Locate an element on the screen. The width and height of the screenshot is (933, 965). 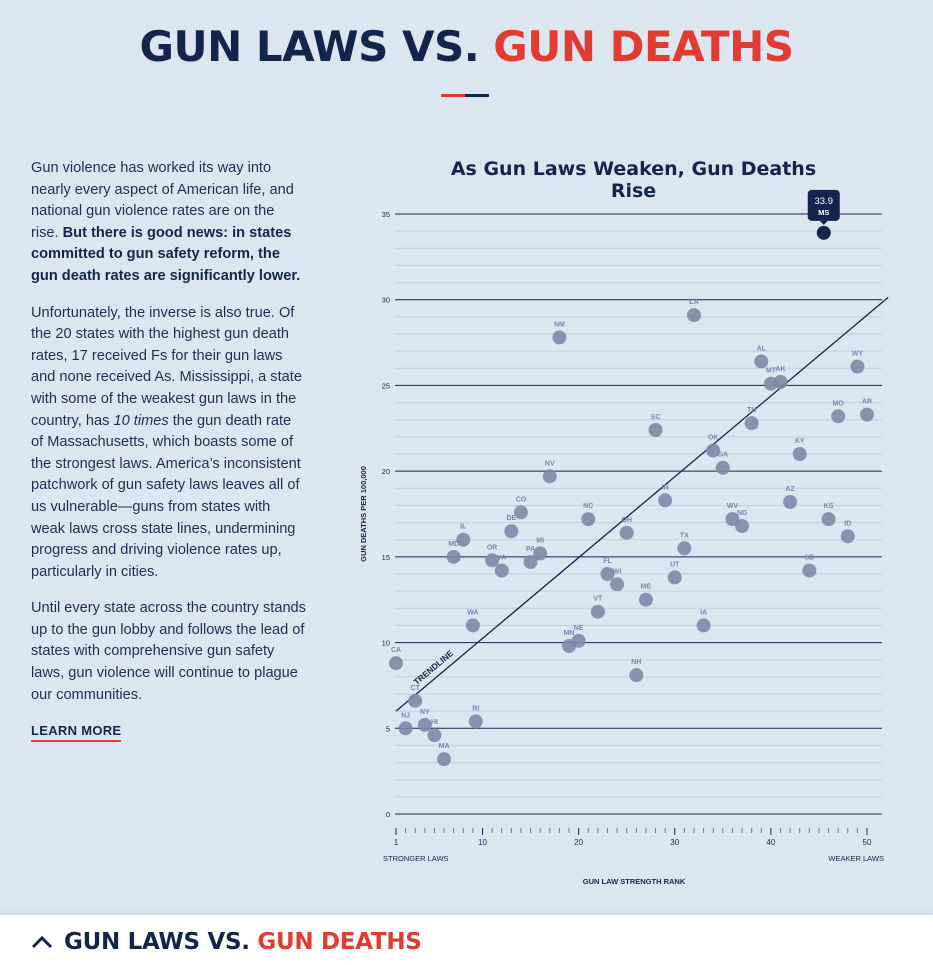
x-tick-label: 40 is located at coordinates (770, 842).